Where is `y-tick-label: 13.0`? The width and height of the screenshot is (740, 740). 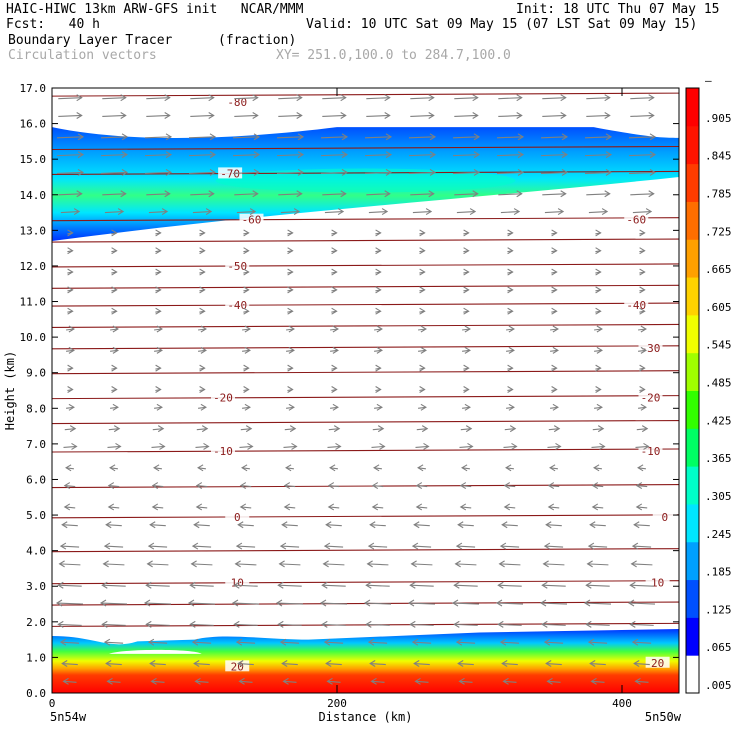 y-tick-label: 13.0 is located at coordinates (33, 230).